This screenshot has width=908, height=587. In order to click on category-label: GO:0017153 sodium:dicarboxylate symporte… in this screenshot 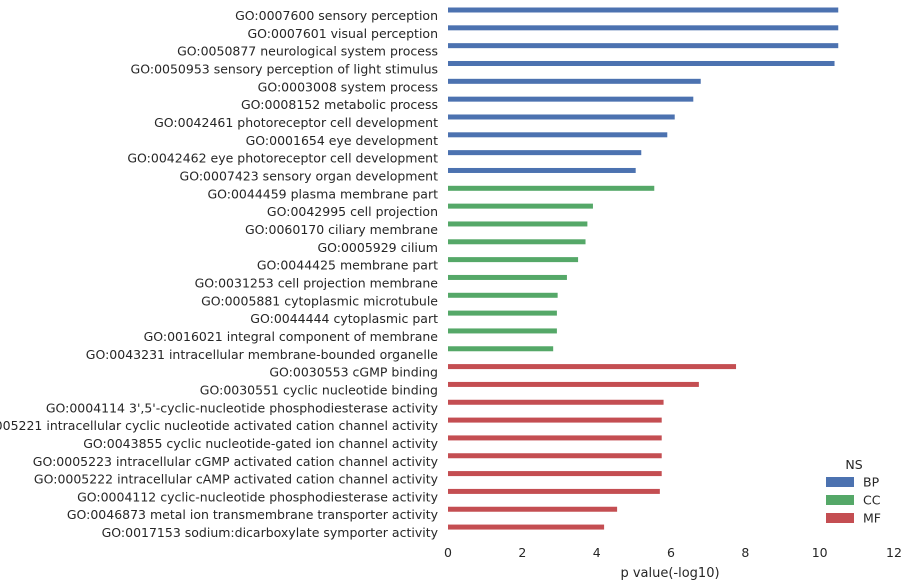, I will do `click(270, 532)`.